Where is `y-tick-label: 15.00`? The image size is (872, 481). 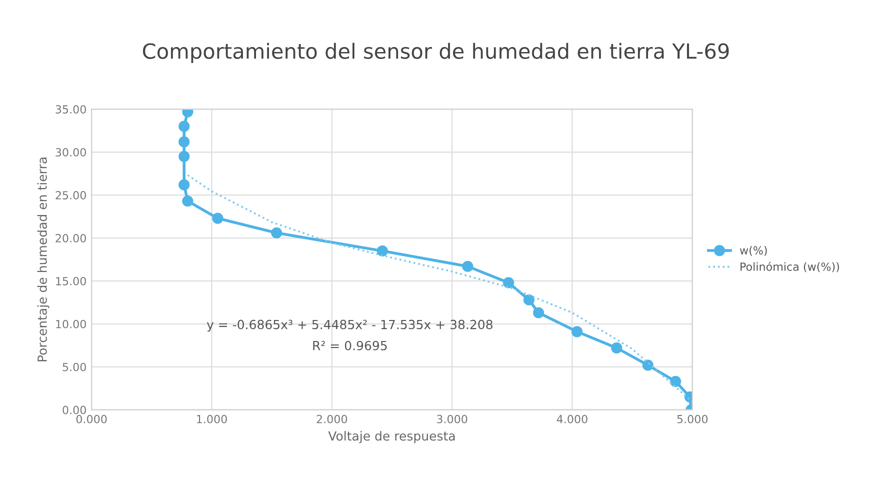 y-tick-label: 15.00 is located at coordinates (71, 281).